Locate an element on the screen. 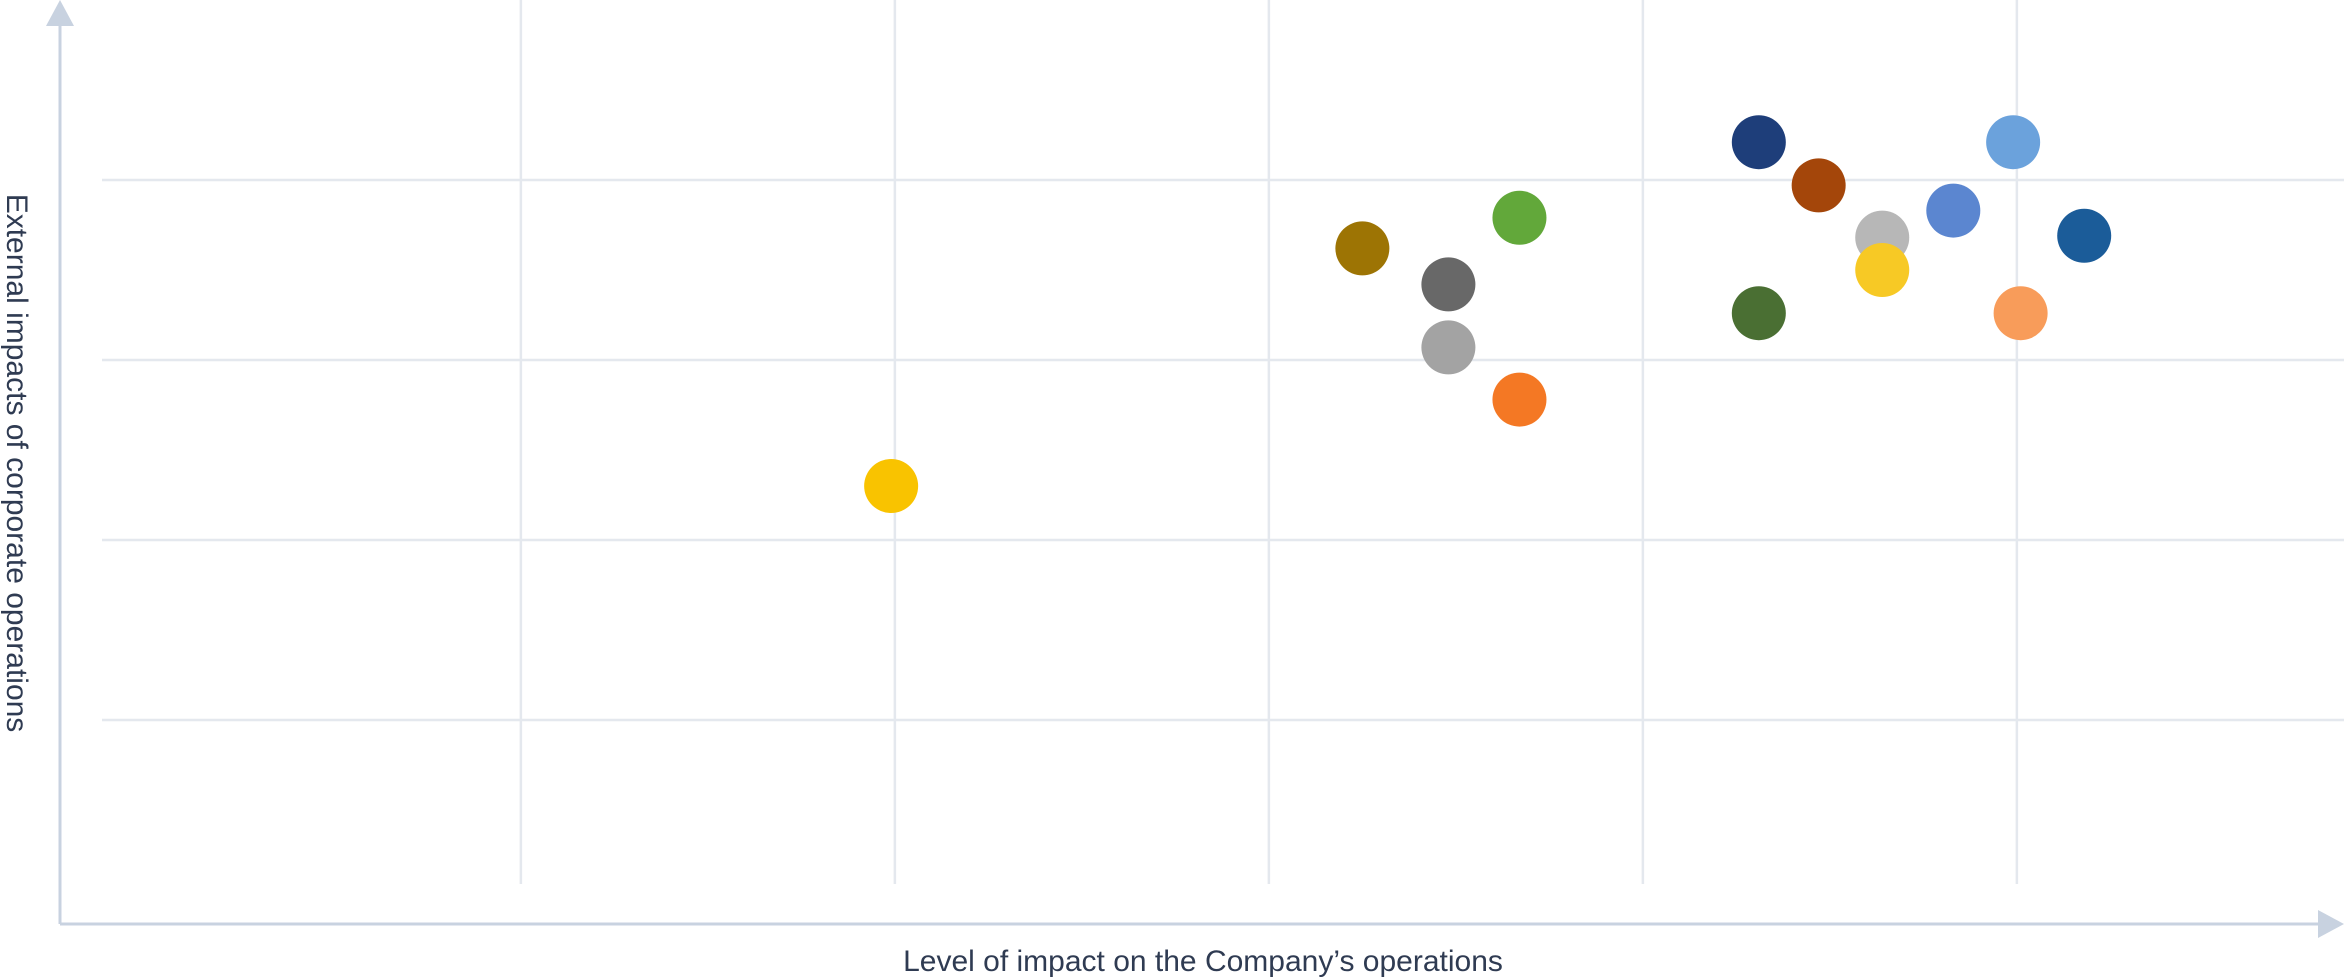  y-axis-arrow is located at coordinates (60, 13).